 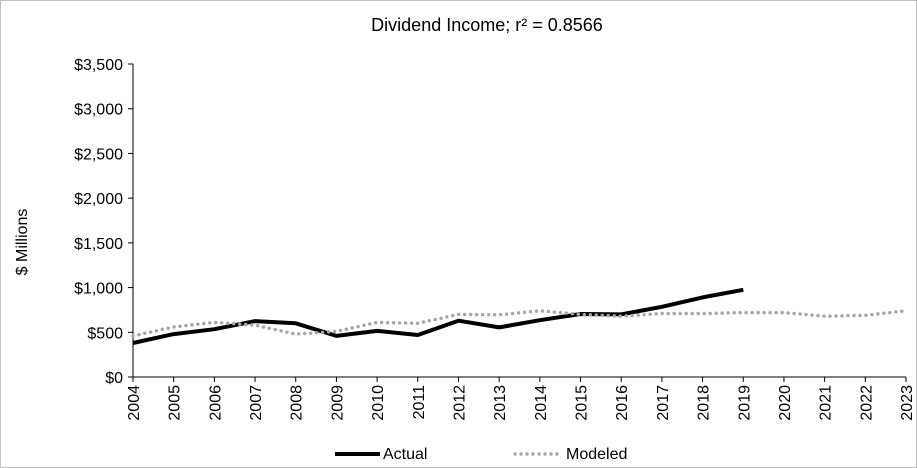 I want to click on x-tick-label: 2006, so click(x=215, y=403).